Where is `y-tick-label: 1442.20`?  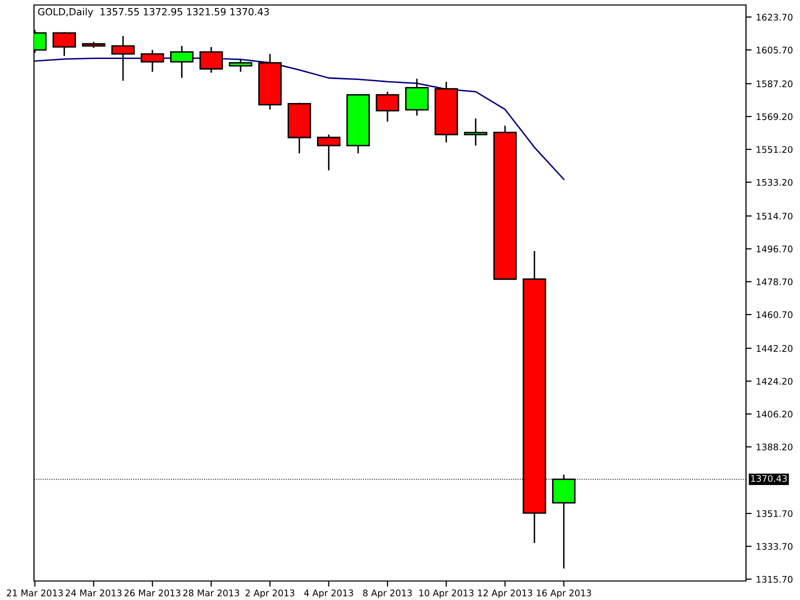 y-tick-label: 1442.20 is located at coordinates (774, 348).